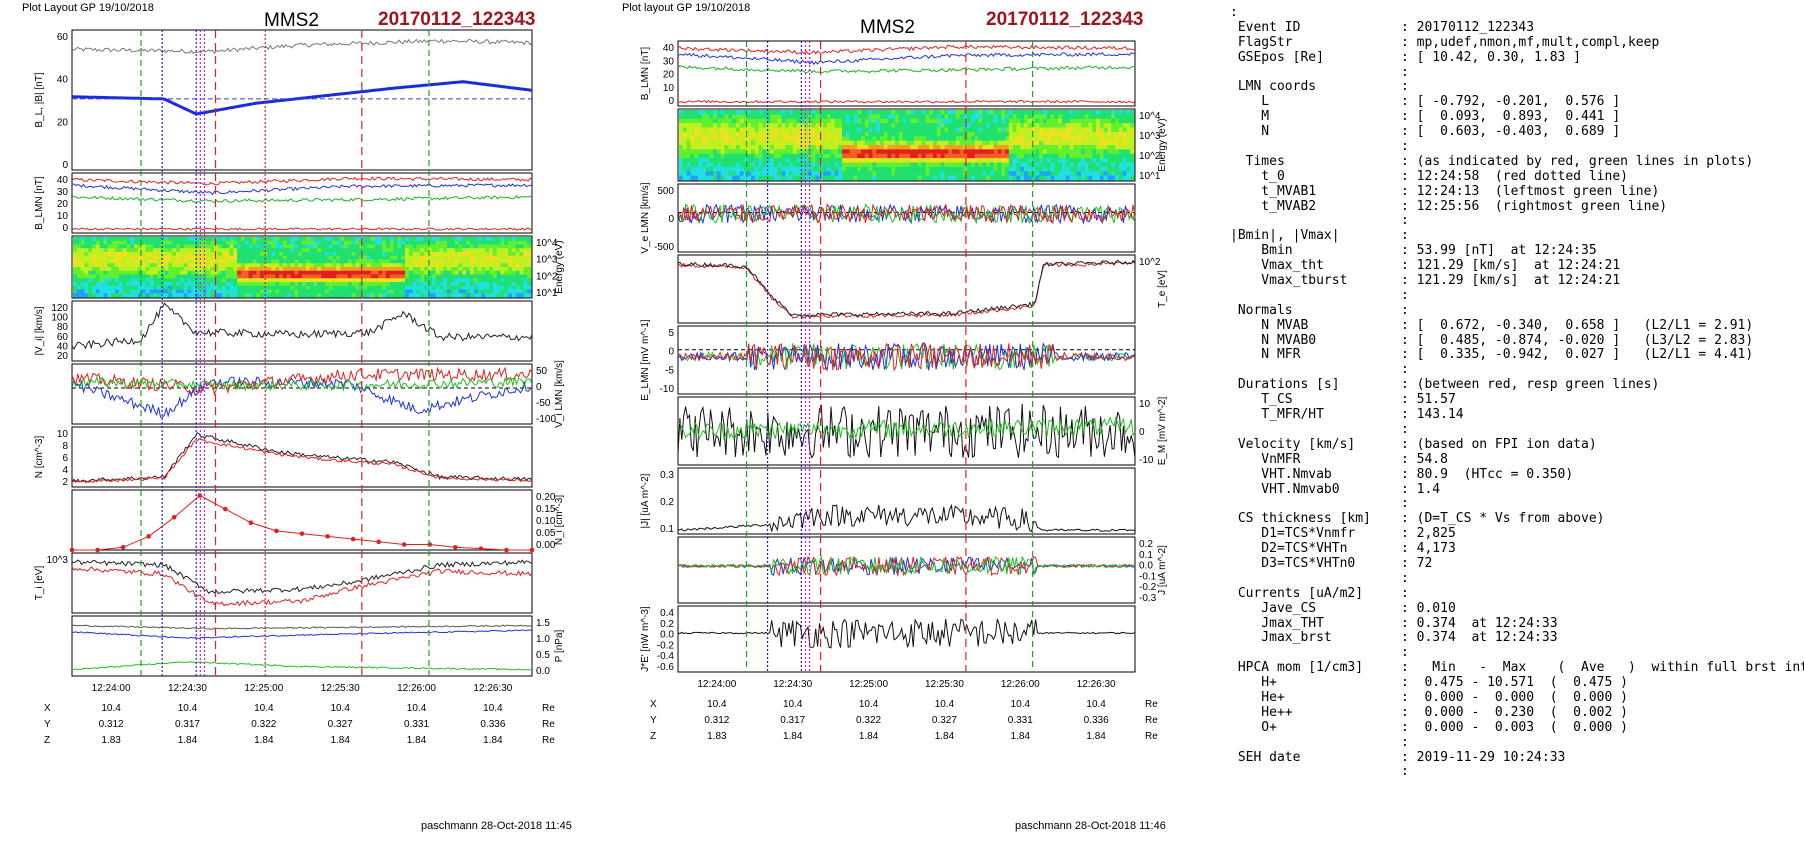 This screenshot has width=1804, height=841. What do you see at coordinates (645, 500) in the screenshot?
I see `axis-label: |J| [uA m^-2]` at bounding box center [645, 500].